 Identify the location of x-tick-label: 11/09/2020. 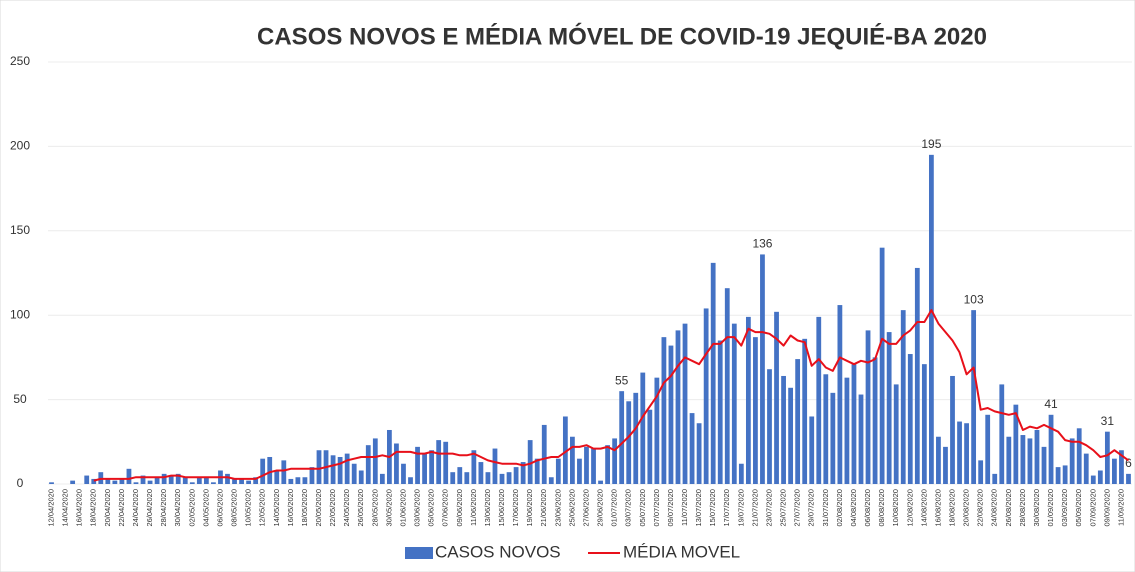
(1120, 507).